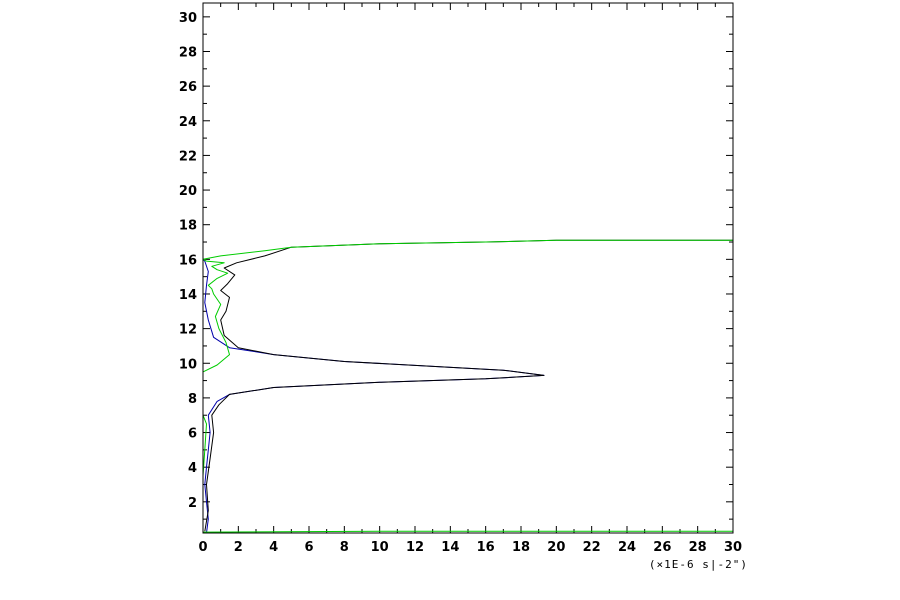  What do you see at coordinates (188, 295) in the screenshot?
I see `y-tick-label: 14` at bounding box center [188, 295].